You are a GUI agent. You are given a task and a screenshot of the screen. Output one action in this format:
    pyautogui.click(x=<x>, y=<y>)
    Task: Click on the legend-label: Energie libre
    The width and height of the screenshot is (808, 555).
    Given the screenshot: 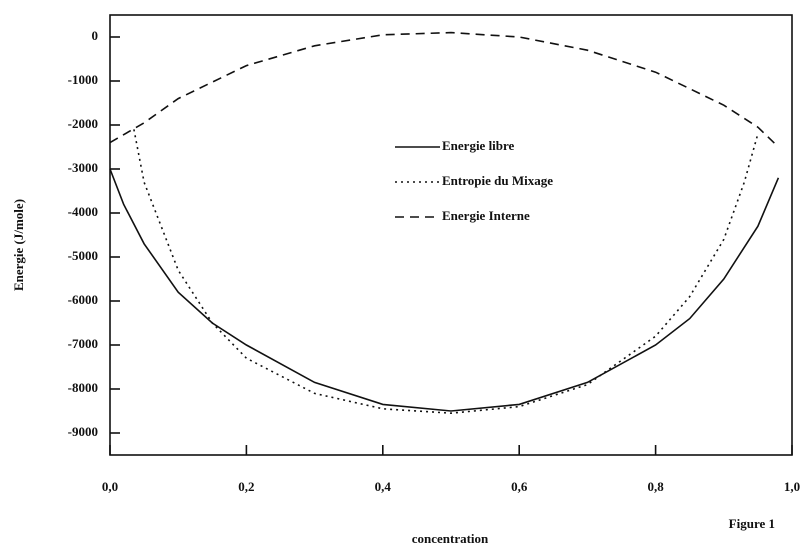 What is the action you would take?
    pyautogui.click(x=478, y=145)
    